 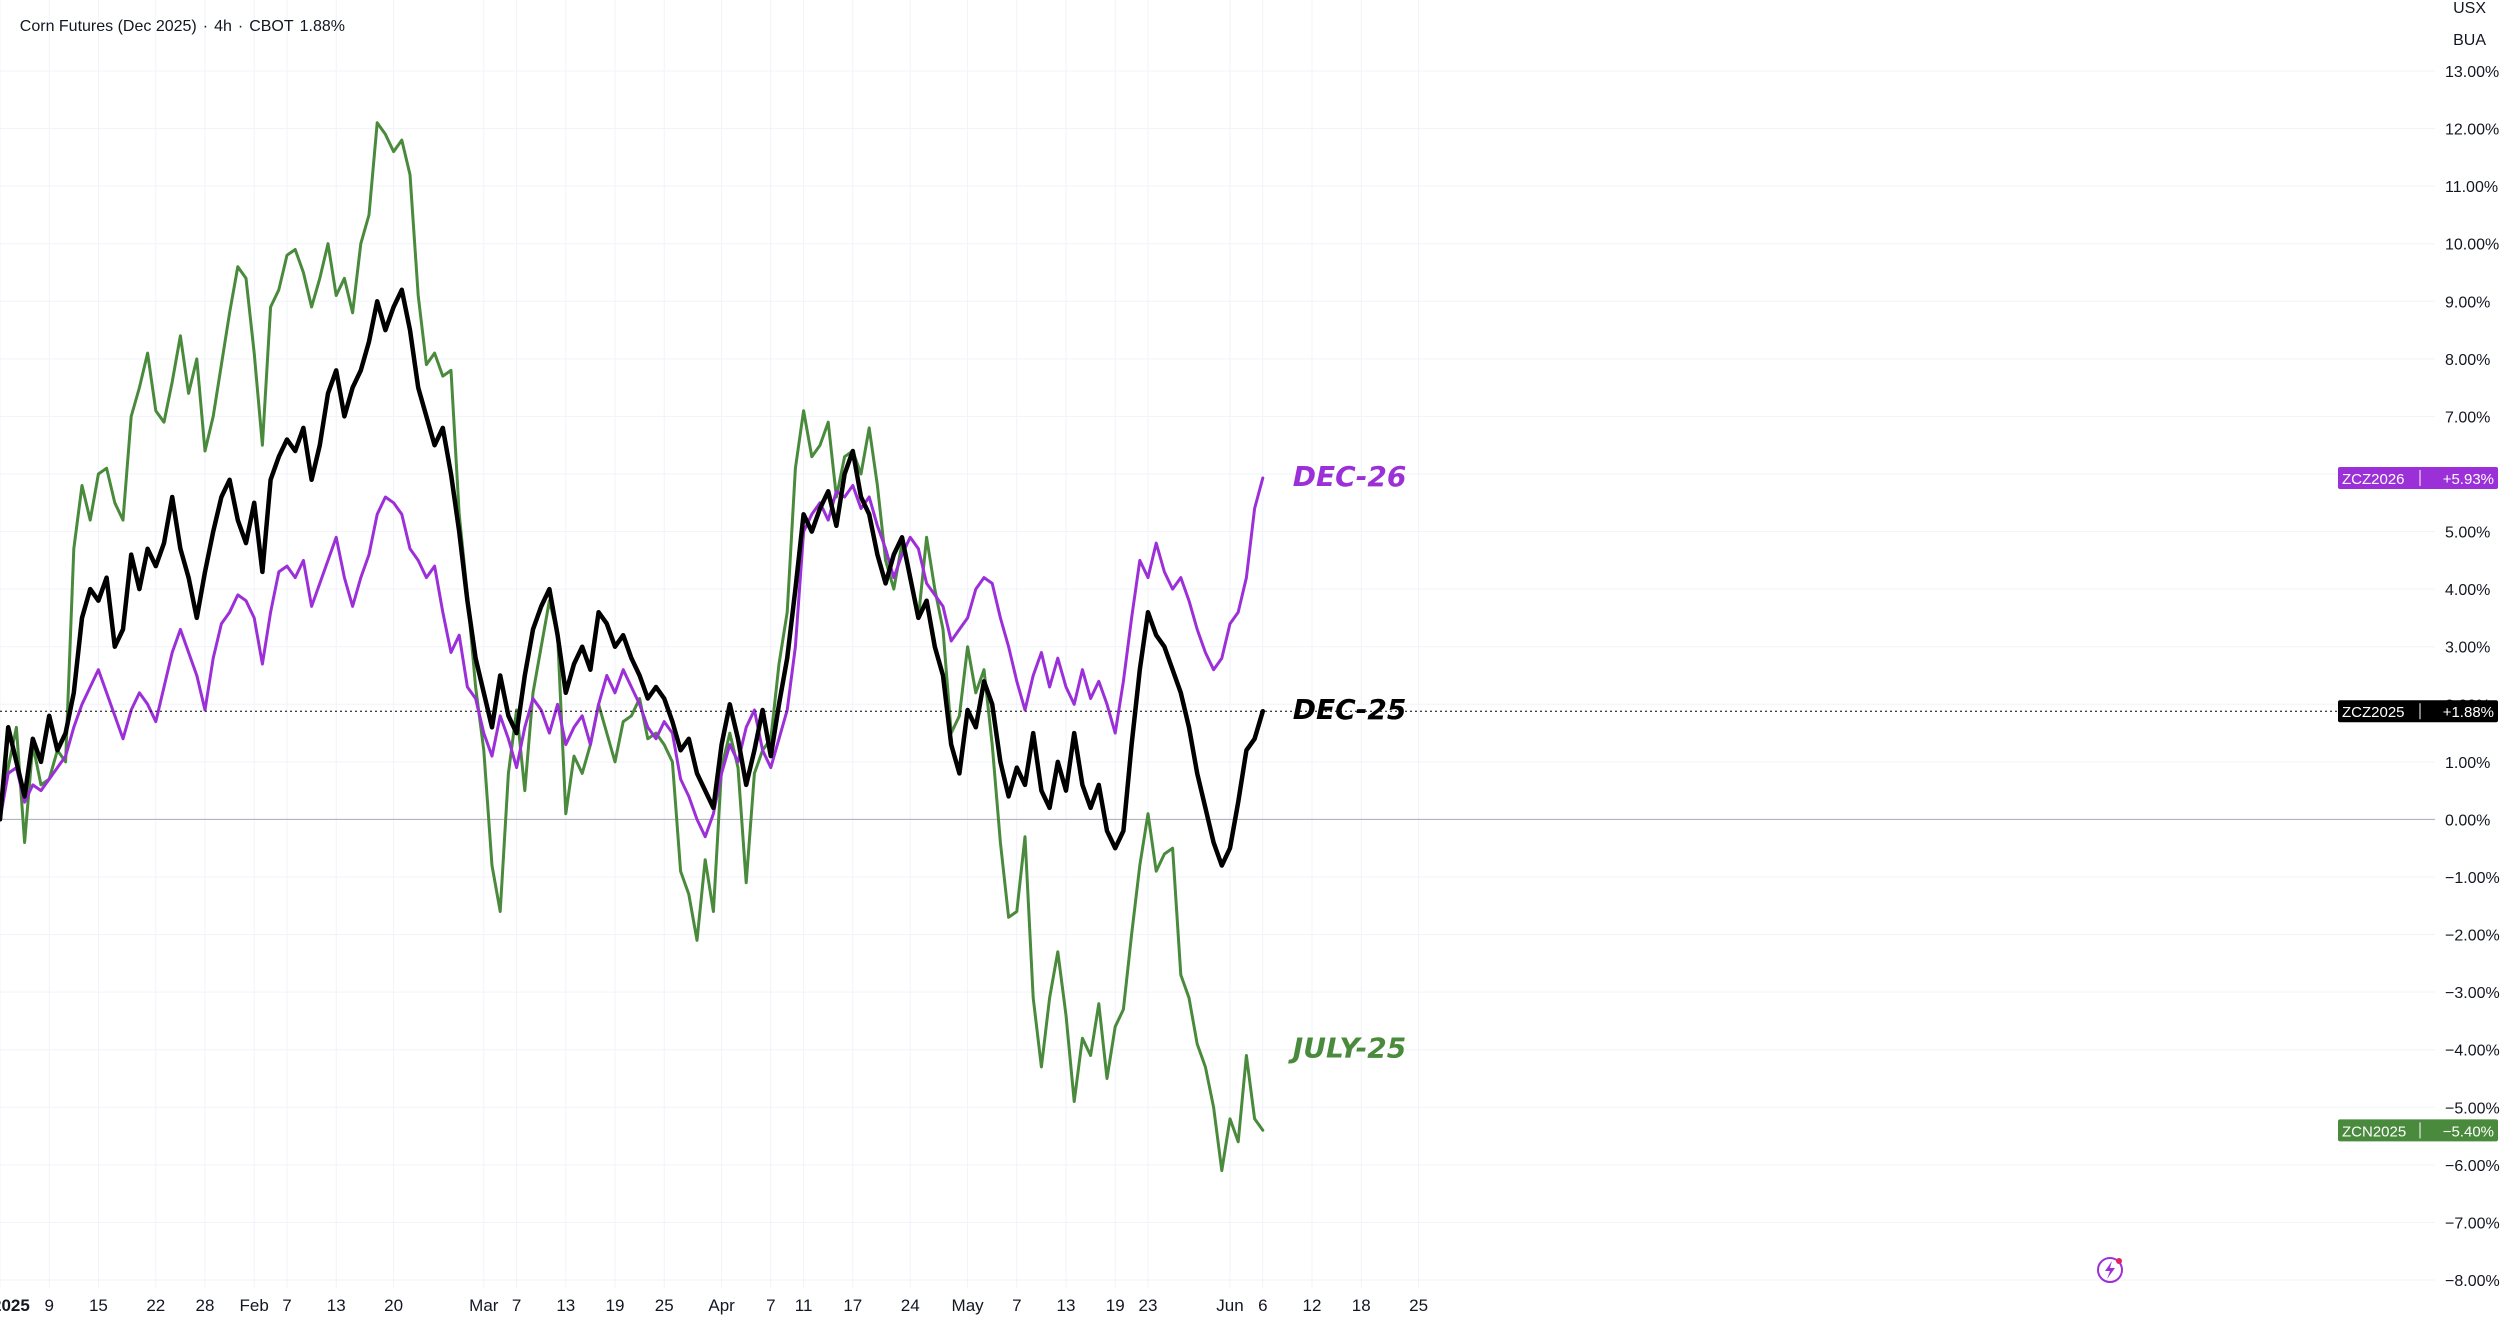 What do you see at coordinates (2374, 1131) in the screenshot?
I see `price-tag-ticker: ZCN2025` at bounding box center [2374, 1131].